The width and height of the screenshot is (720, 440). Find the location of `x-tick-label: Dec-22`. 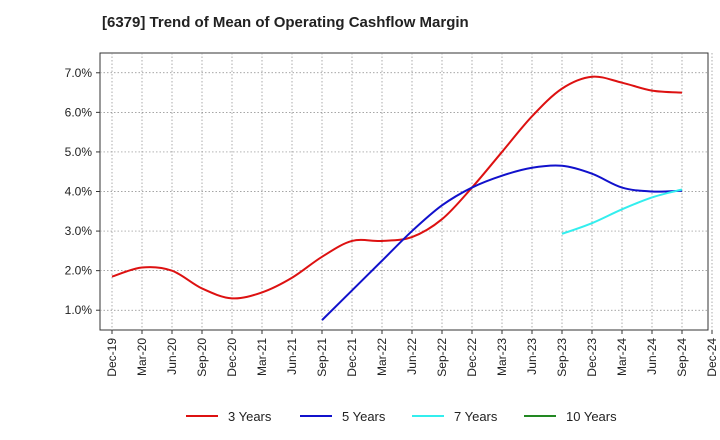

x-tick-label: Dec-22 is located at coordinates (472, 357).